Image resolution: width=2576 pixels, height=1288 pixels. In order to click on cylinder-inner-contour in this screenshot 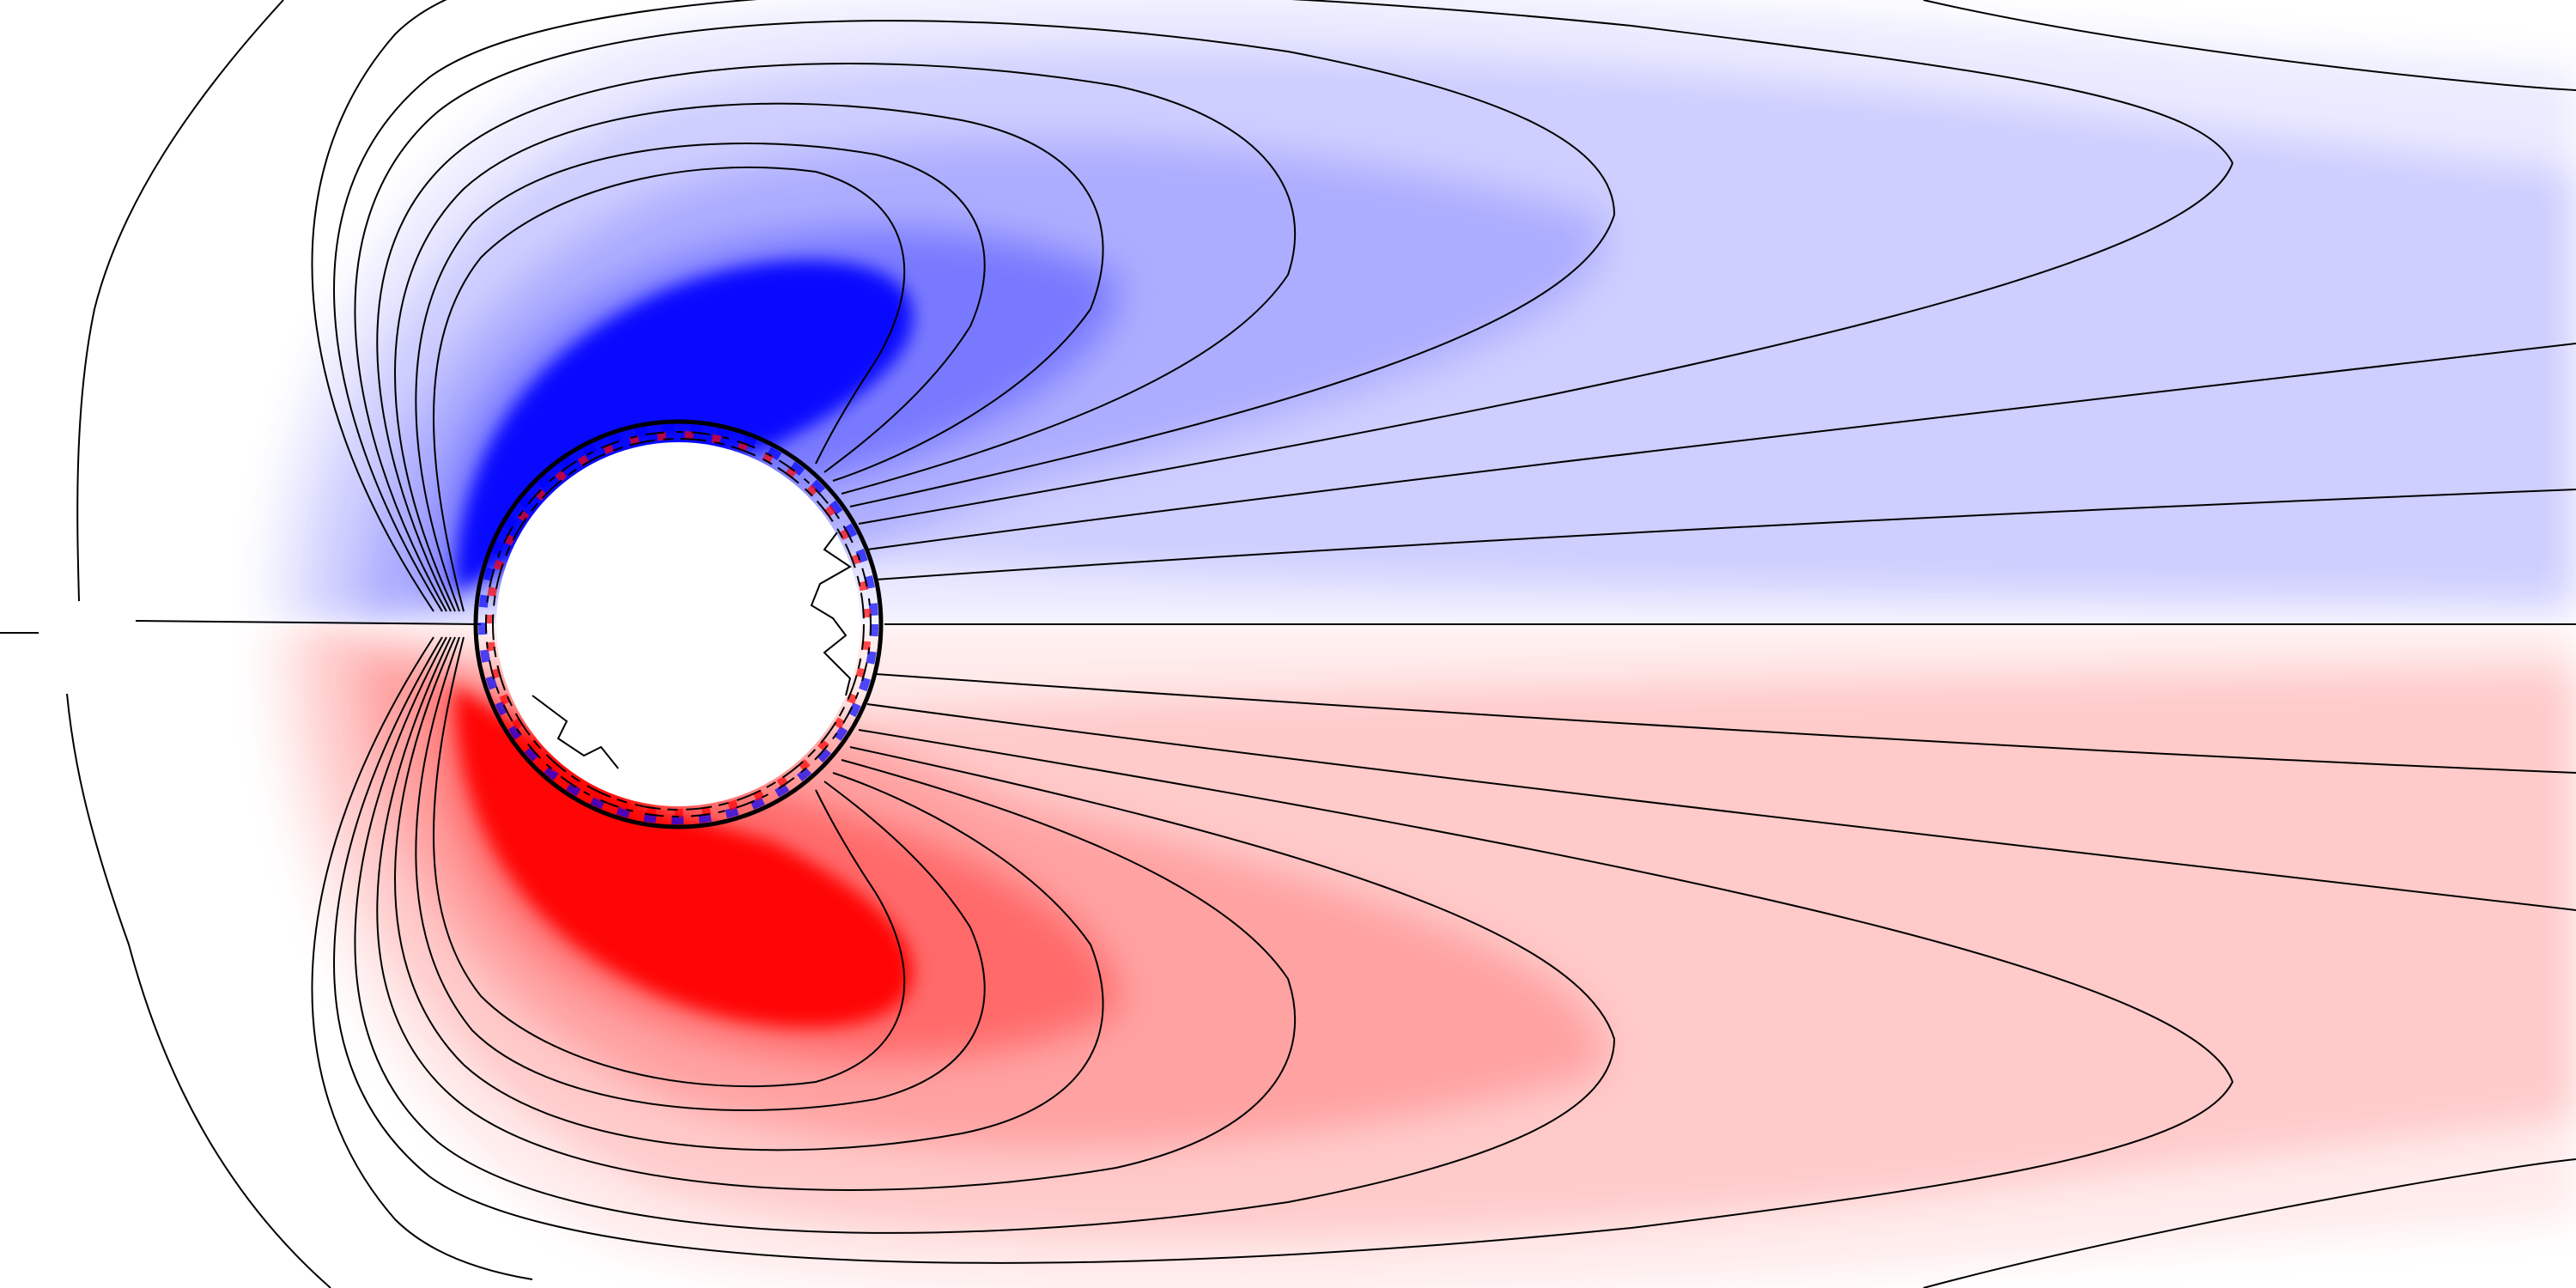, I will do `click(678, 625)`.